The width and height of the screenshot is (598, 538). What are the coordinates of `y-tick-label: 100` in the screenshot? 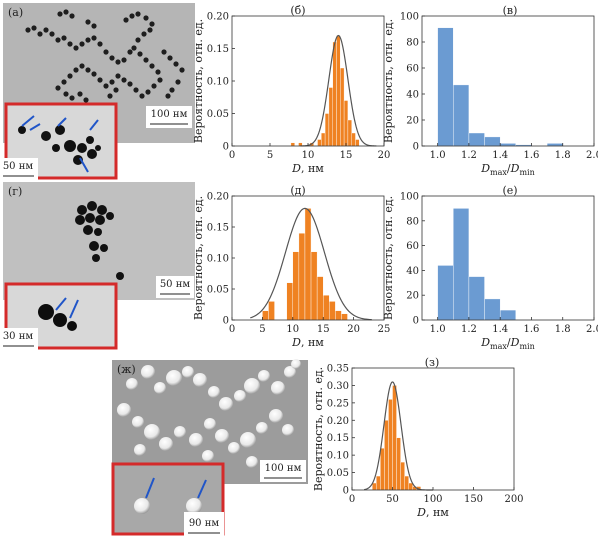 It's located at (409, 17).